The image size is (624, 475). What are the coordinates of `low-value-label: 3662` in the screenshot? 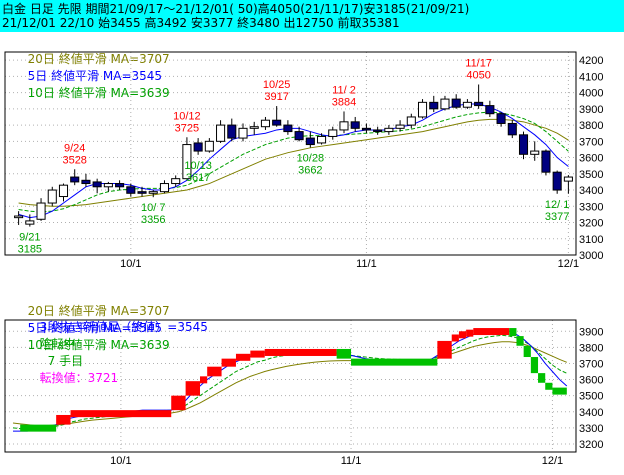 It's located at (310, 170).